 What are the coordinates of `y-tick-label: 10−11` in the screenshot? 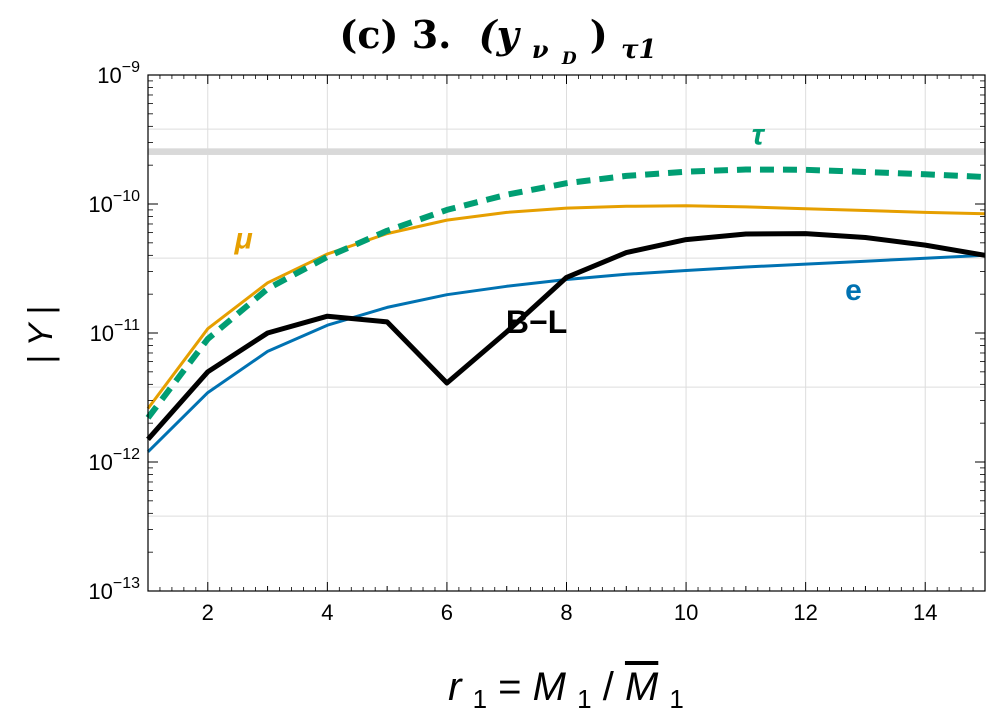 It's located at (115, 331).